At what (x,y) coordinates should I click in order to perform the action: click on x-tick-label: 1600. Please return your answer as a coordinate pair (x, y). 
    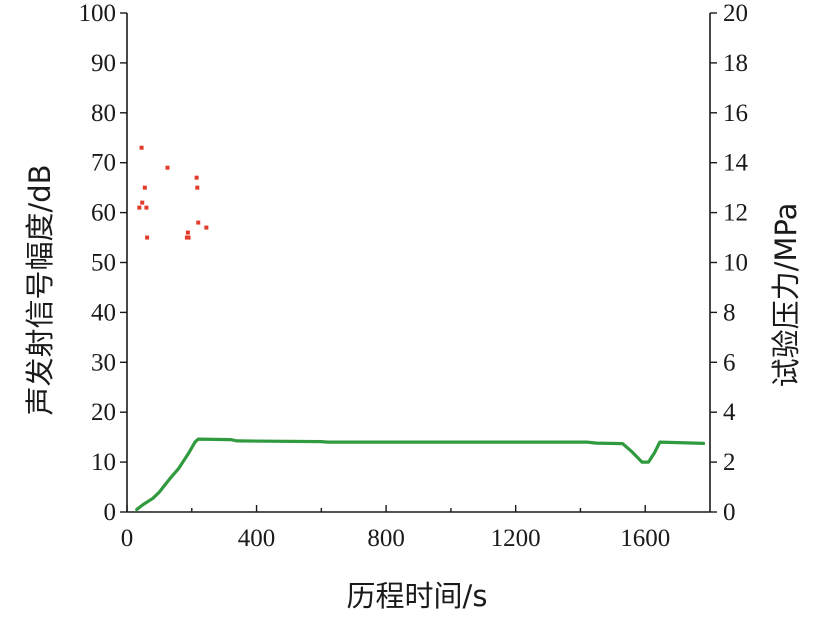
    Looking at the image, I should click on (645, 538).